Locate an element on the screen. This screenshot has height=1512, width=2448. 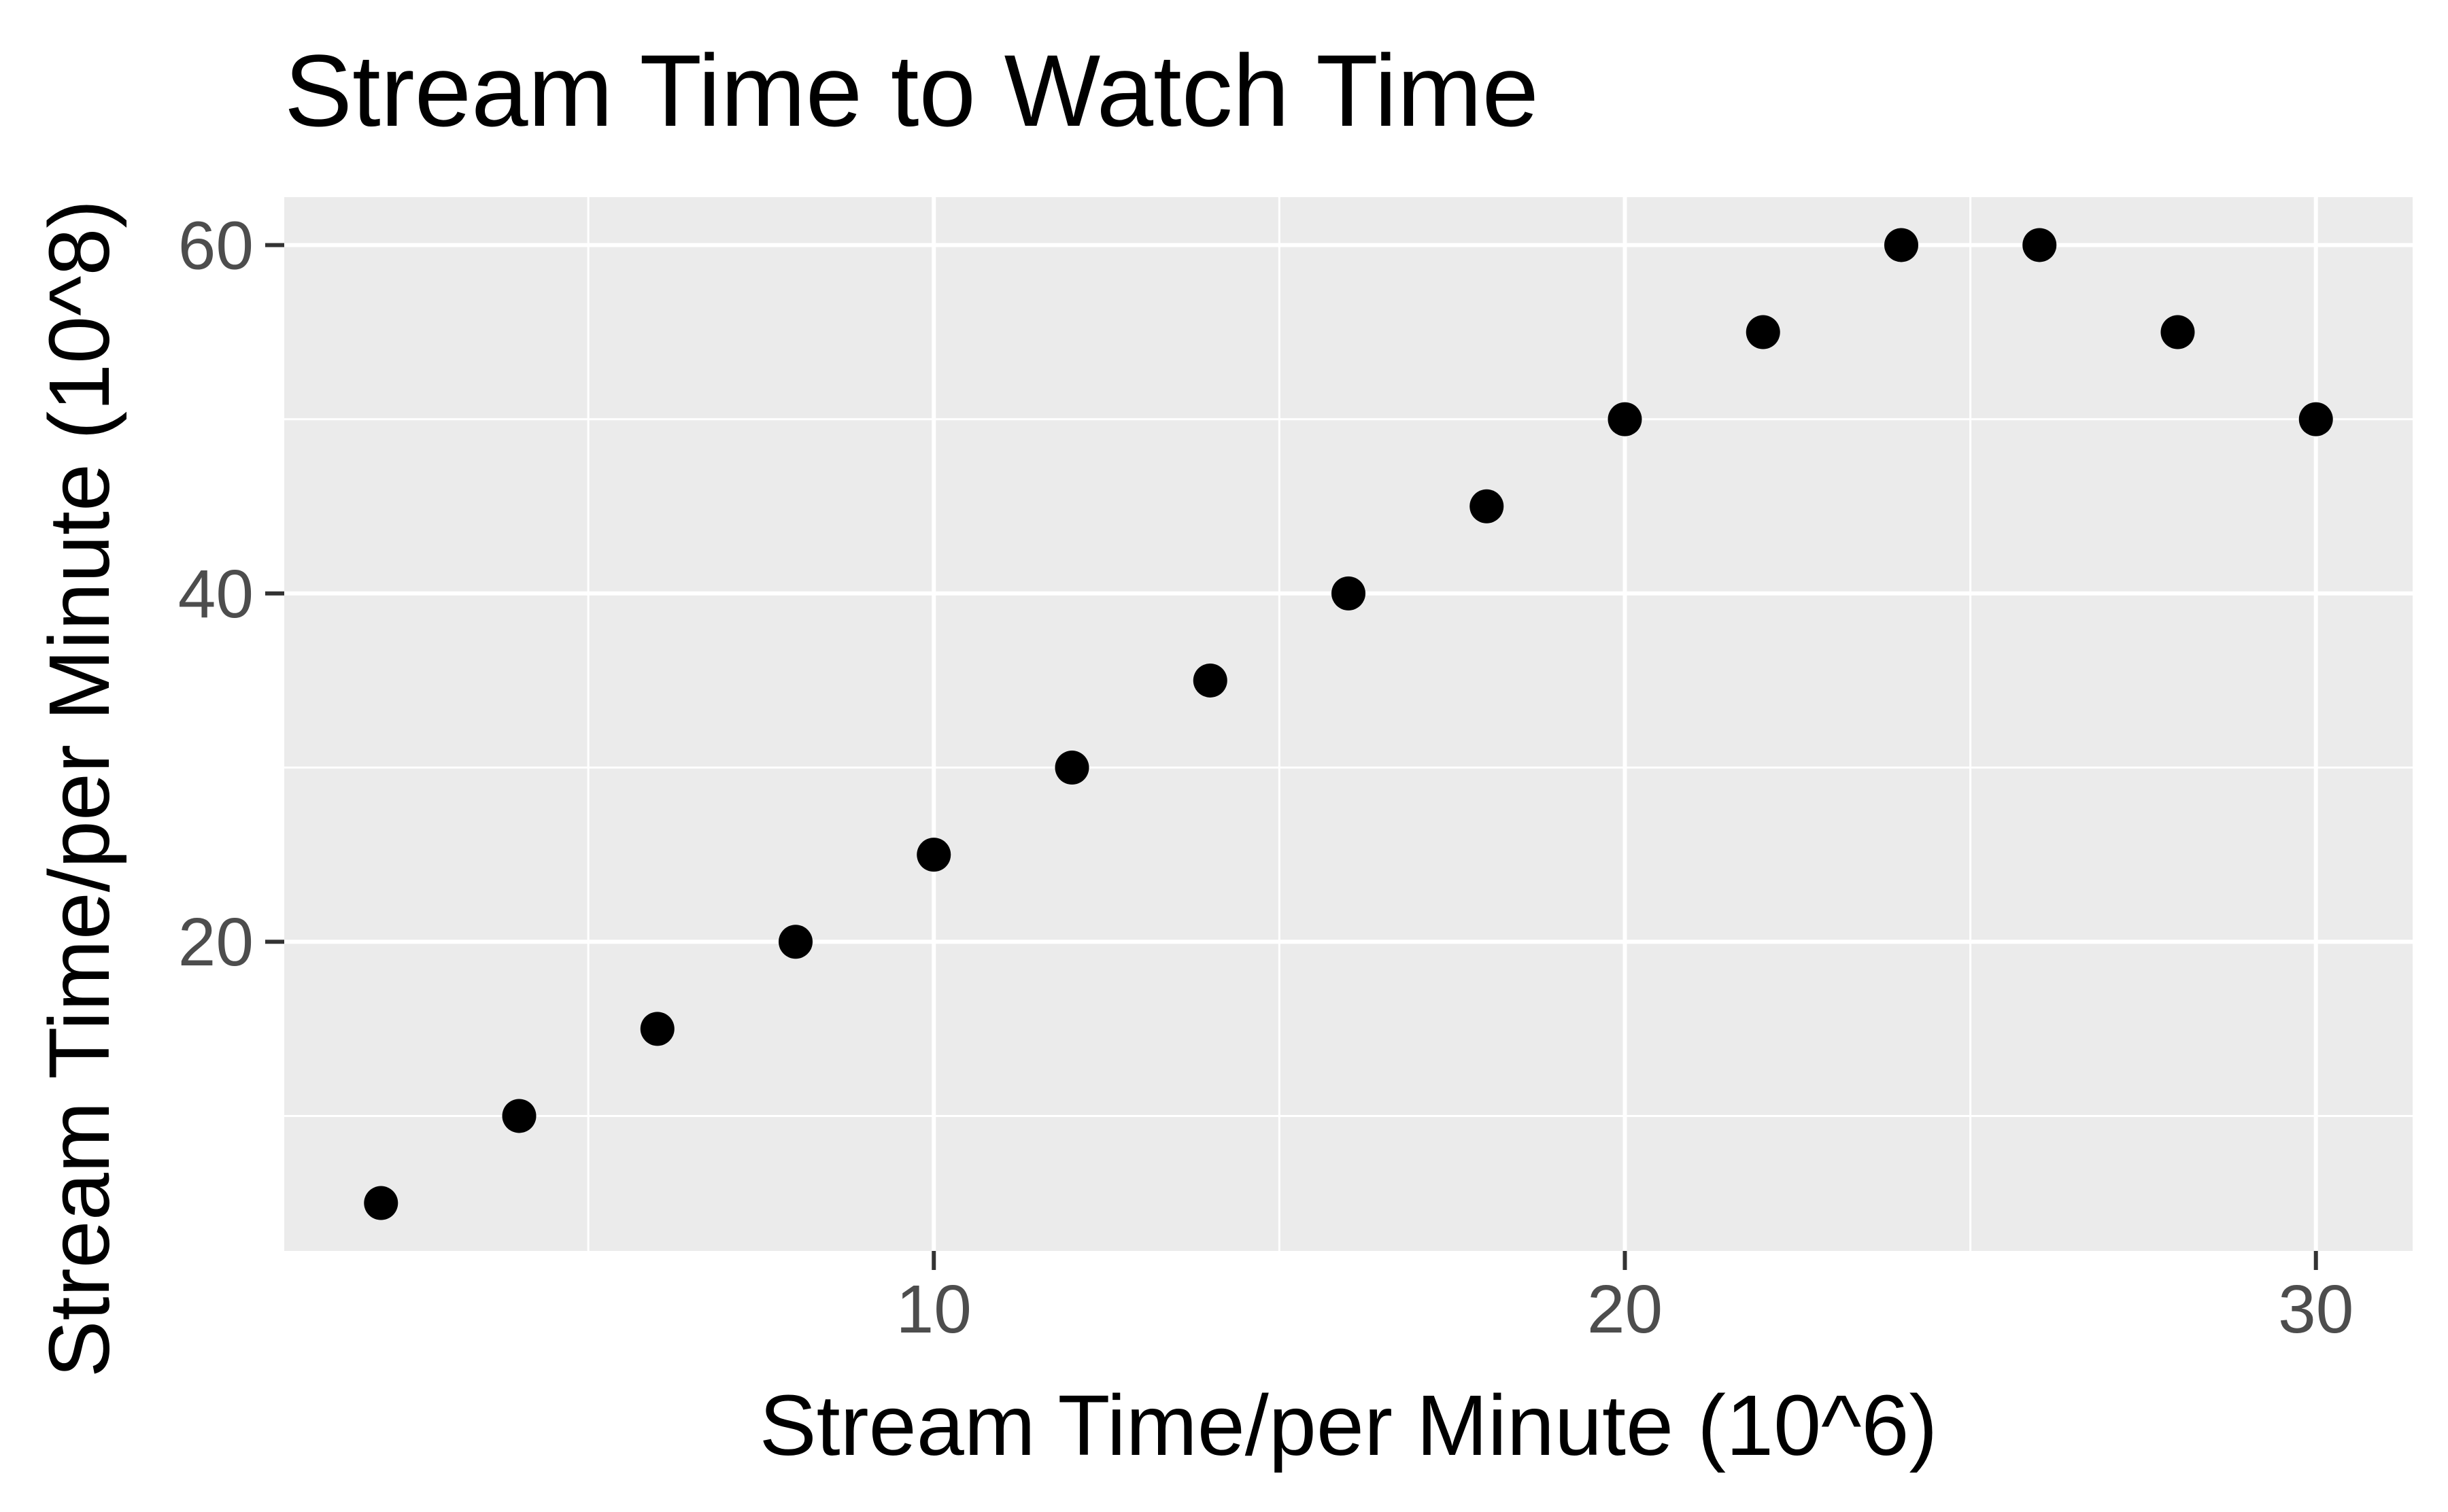
x-axis: 10 20 30 is located at coordinates (1625, 1299).